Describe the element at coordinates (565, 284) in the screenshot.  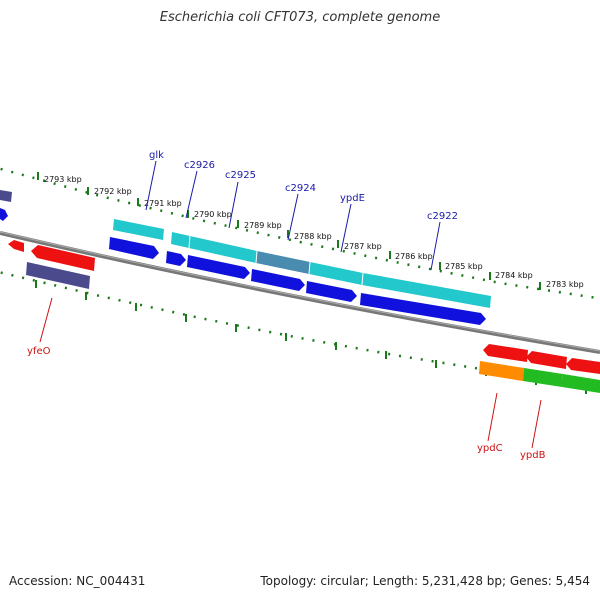
I see `scale-label: 2783 kbp` at that location.